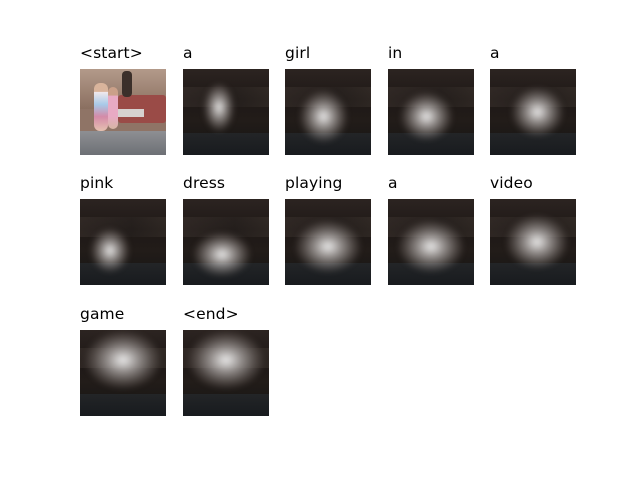 The height and width of the screenshot is (480, 640). Describe the element at coordinates (211, 314) in the screenshot. I see `word-label: <end>` at that location.